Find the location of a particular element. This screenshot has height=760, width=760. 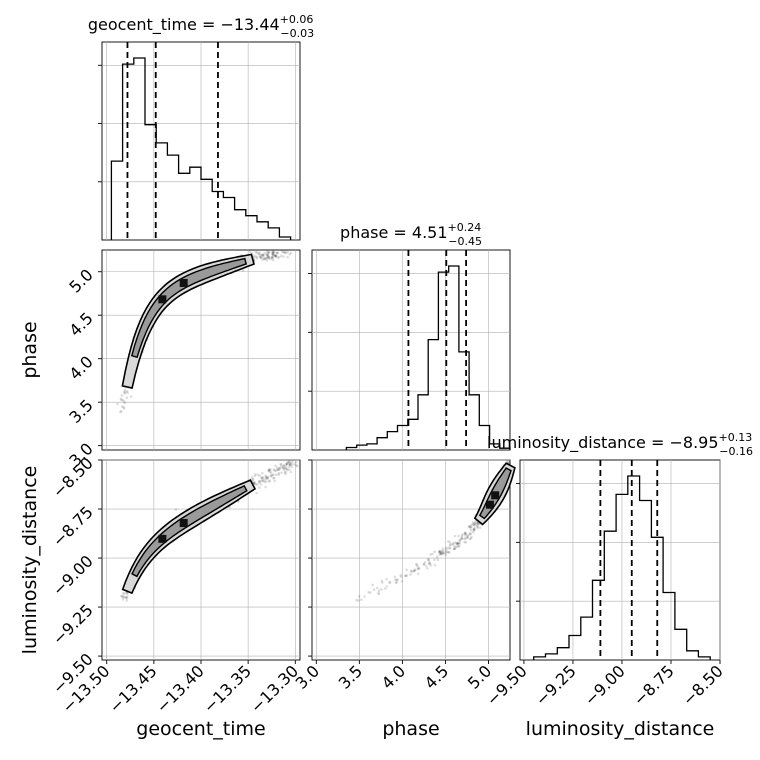

x-tick-label: 4.5 is located at coordinates (436, 676).